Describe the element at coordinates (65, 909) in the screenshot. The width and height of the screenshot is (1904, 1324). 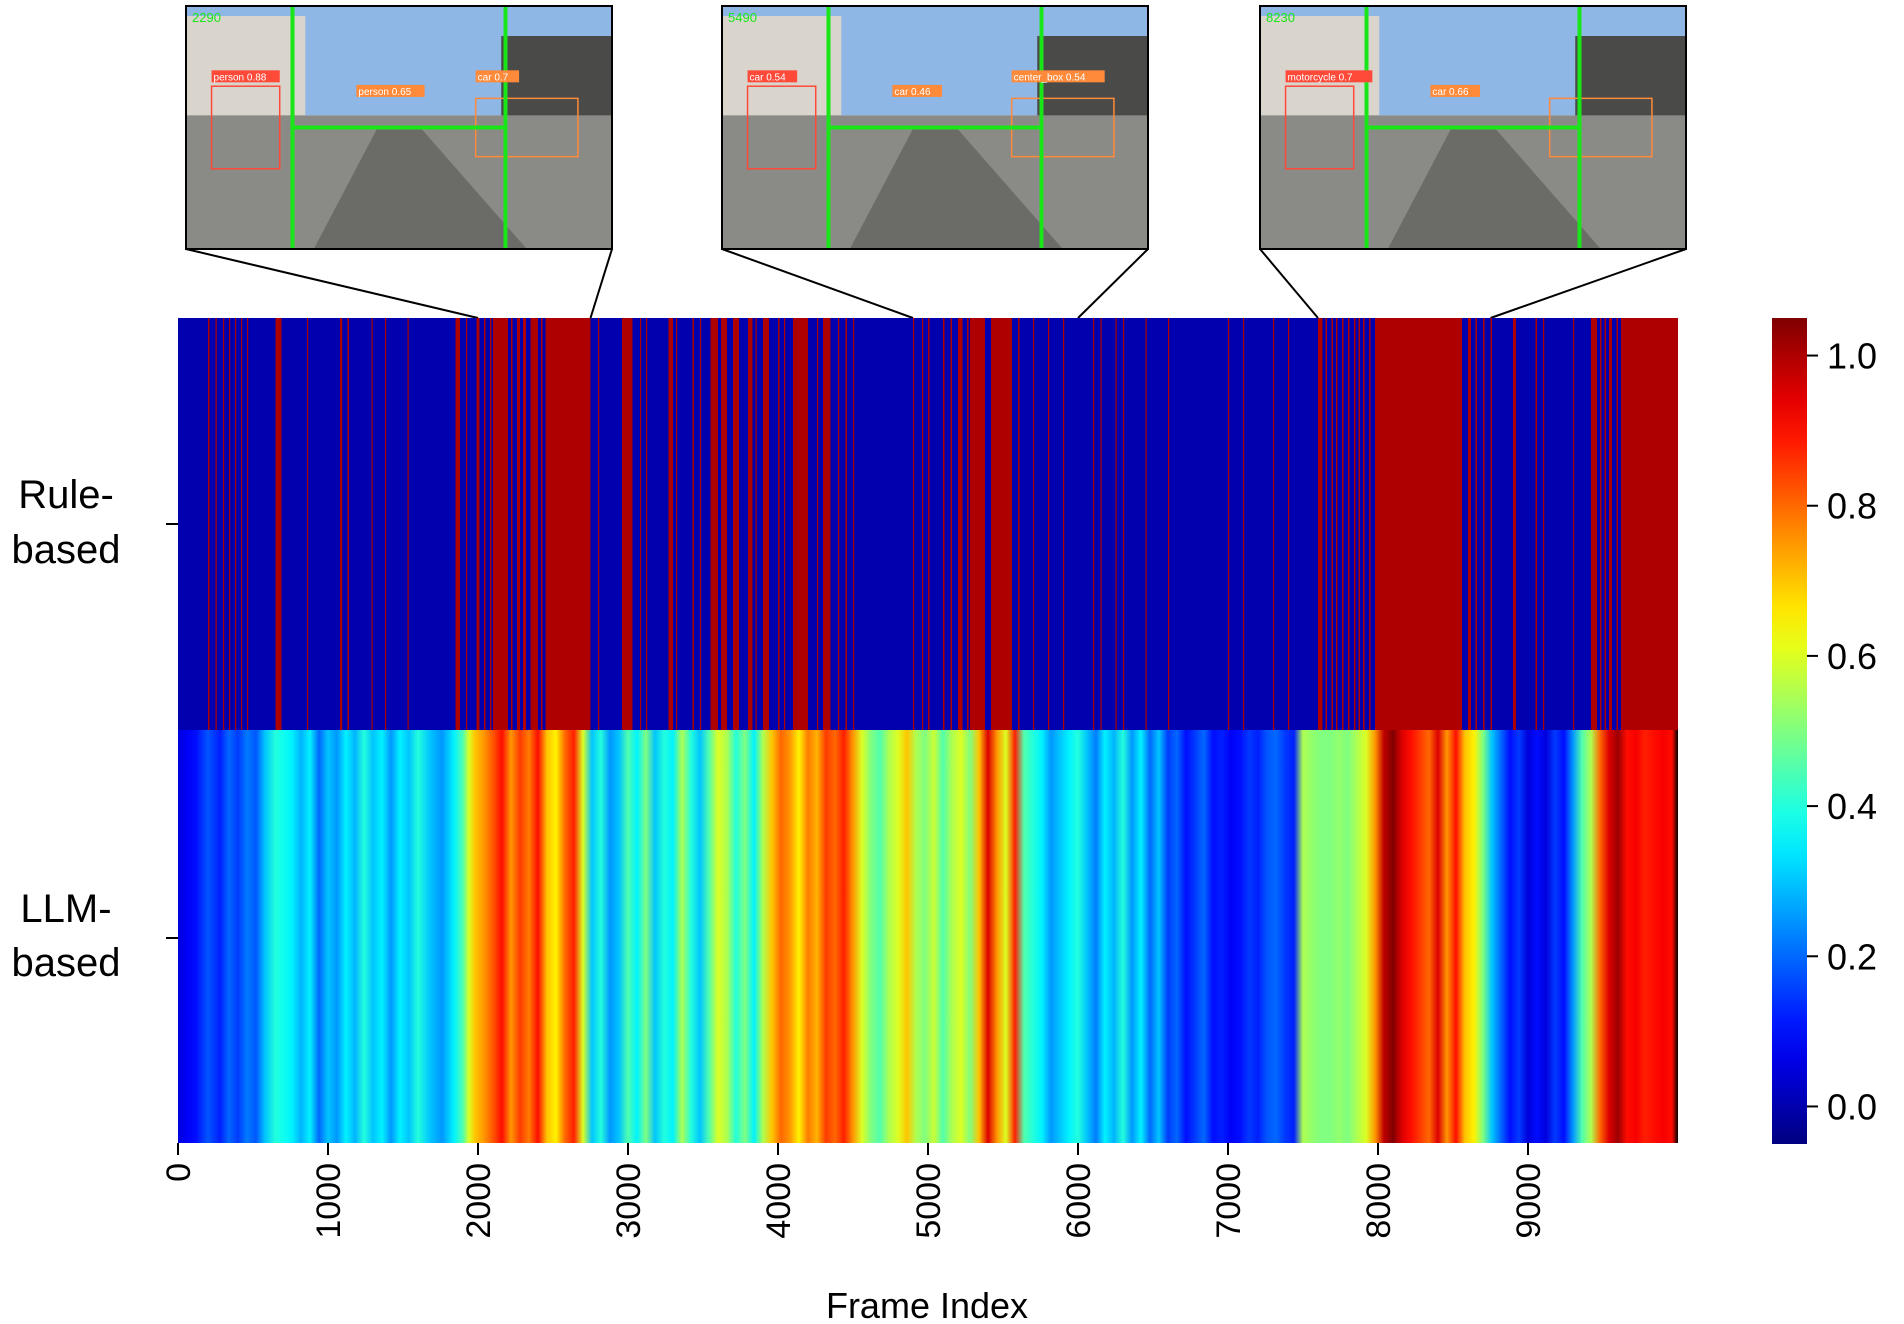
I see `row-label-llm-line1: LLM-` at that location.